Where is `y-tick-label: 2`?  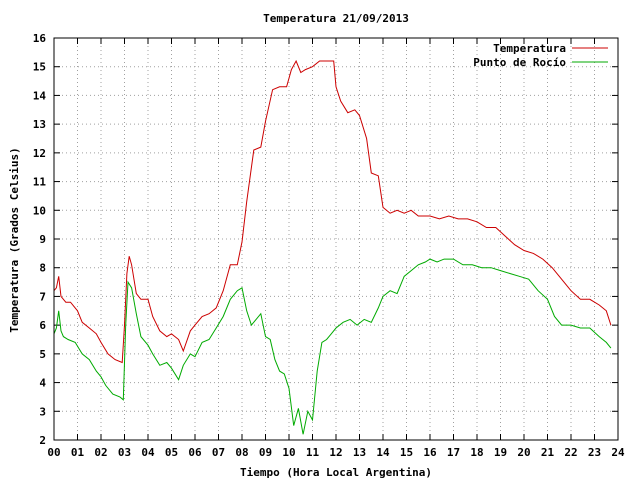
y-tick-label: 2 is located at coordinates (42, 440).